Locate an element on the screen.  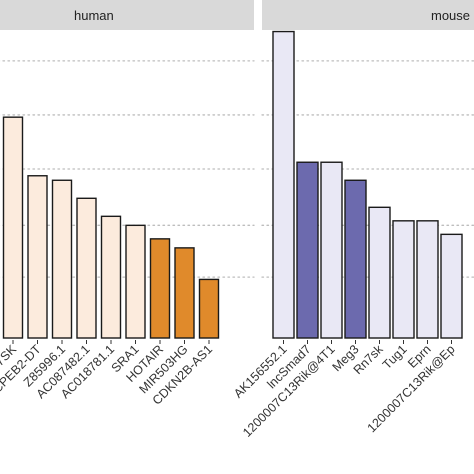
strip-human-label: human is located at coordinates (94, 15).